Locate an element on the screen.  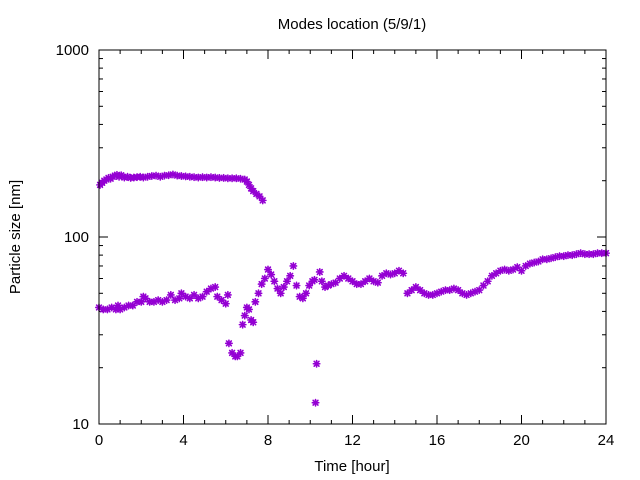
x-tick-label: 16 is located at coordinates (437, 440).